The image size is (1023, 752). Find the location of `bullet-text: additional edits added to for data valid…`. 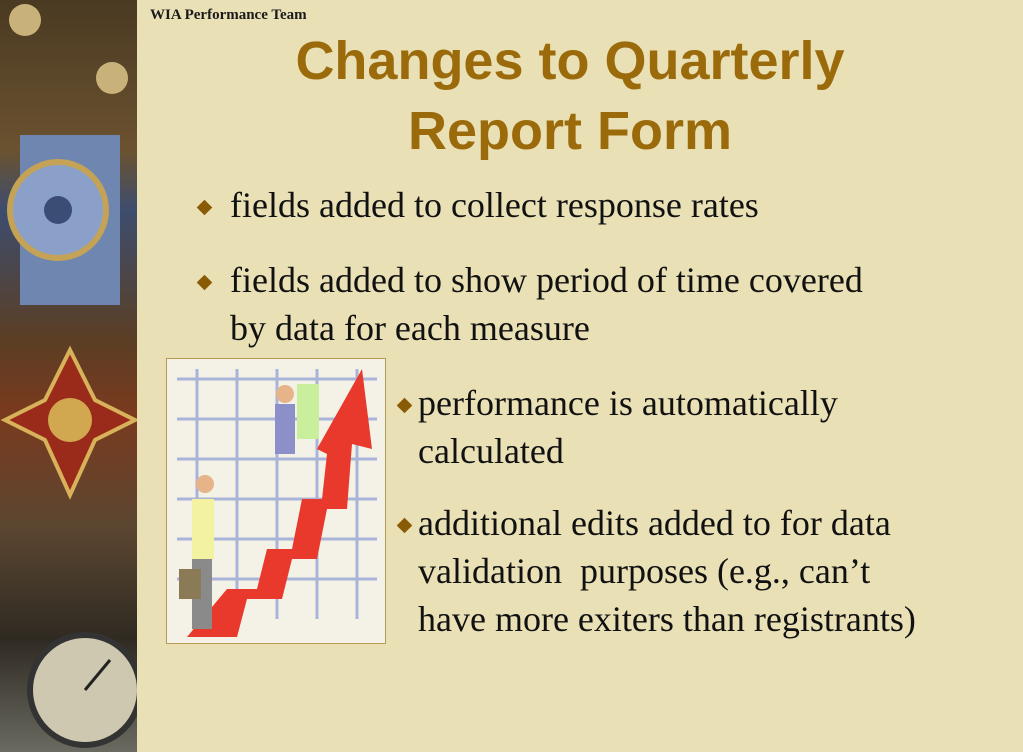

bullet-text: additional edits added to for data valid… is located at coordinates (667, 571).